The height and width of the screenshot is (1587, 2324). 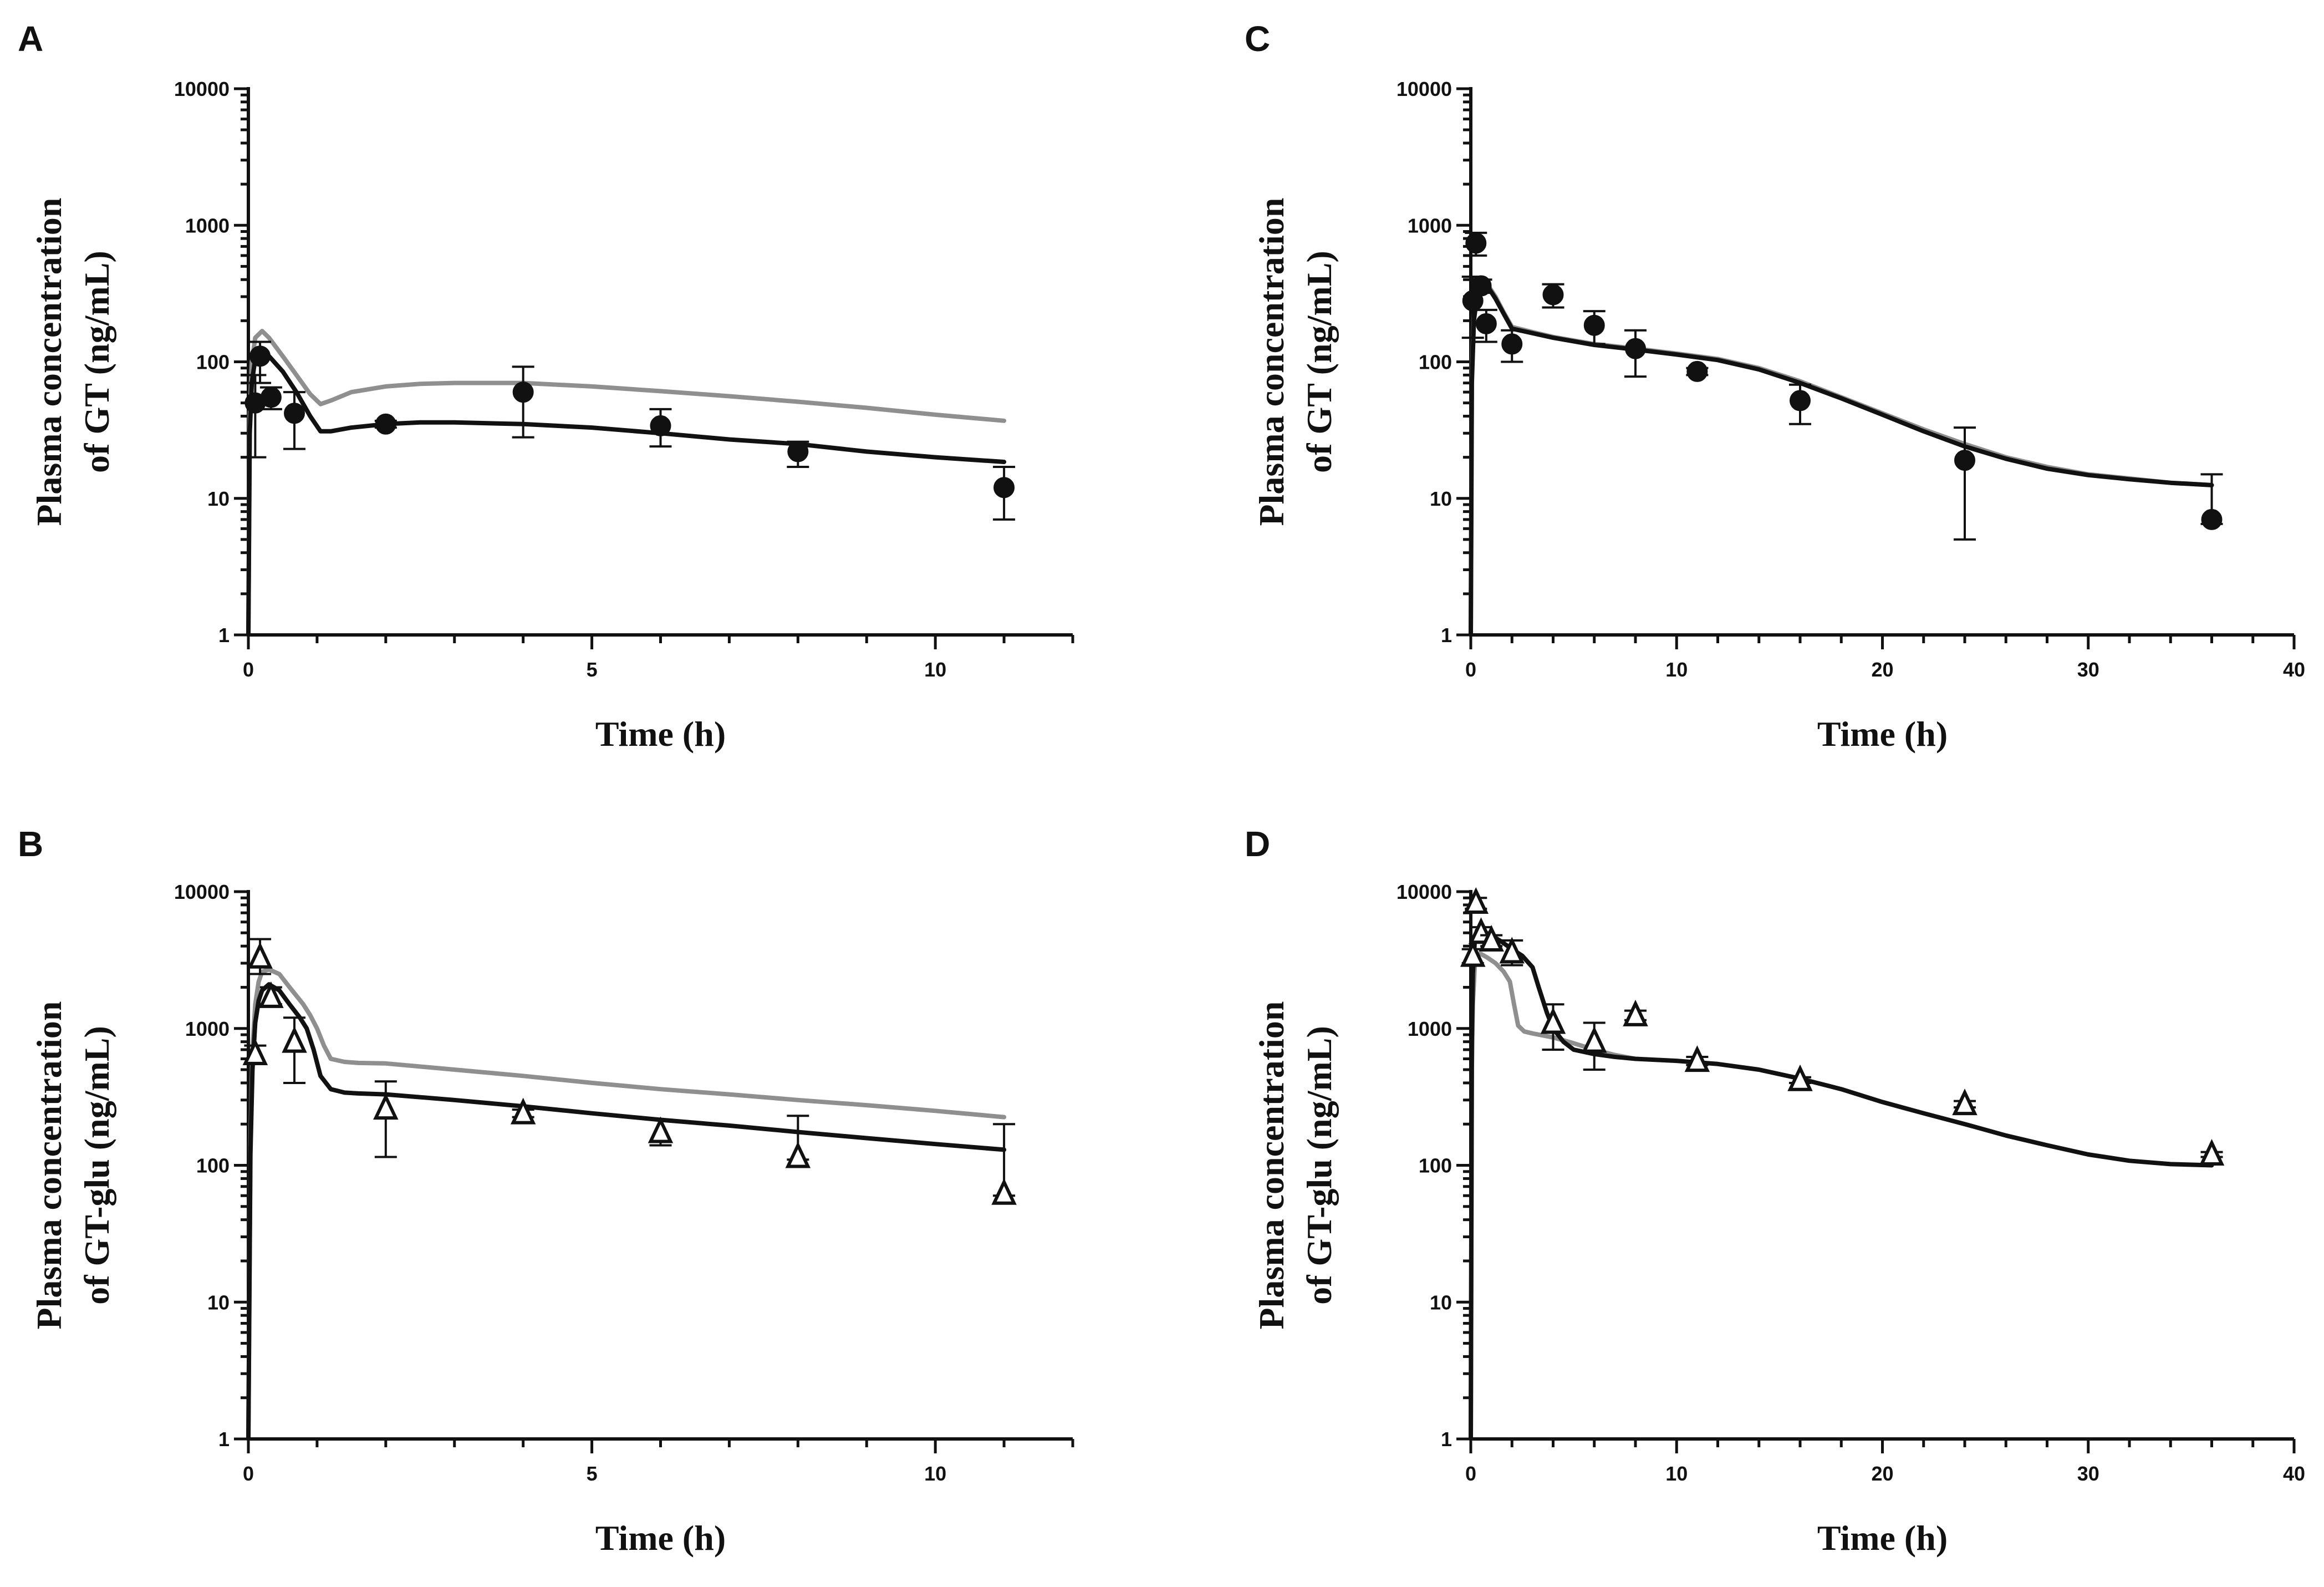 What do you see at coordinates (1257, 844) in the screenshot?
I see `panel-label: D` at bounding box center [1257, 844].